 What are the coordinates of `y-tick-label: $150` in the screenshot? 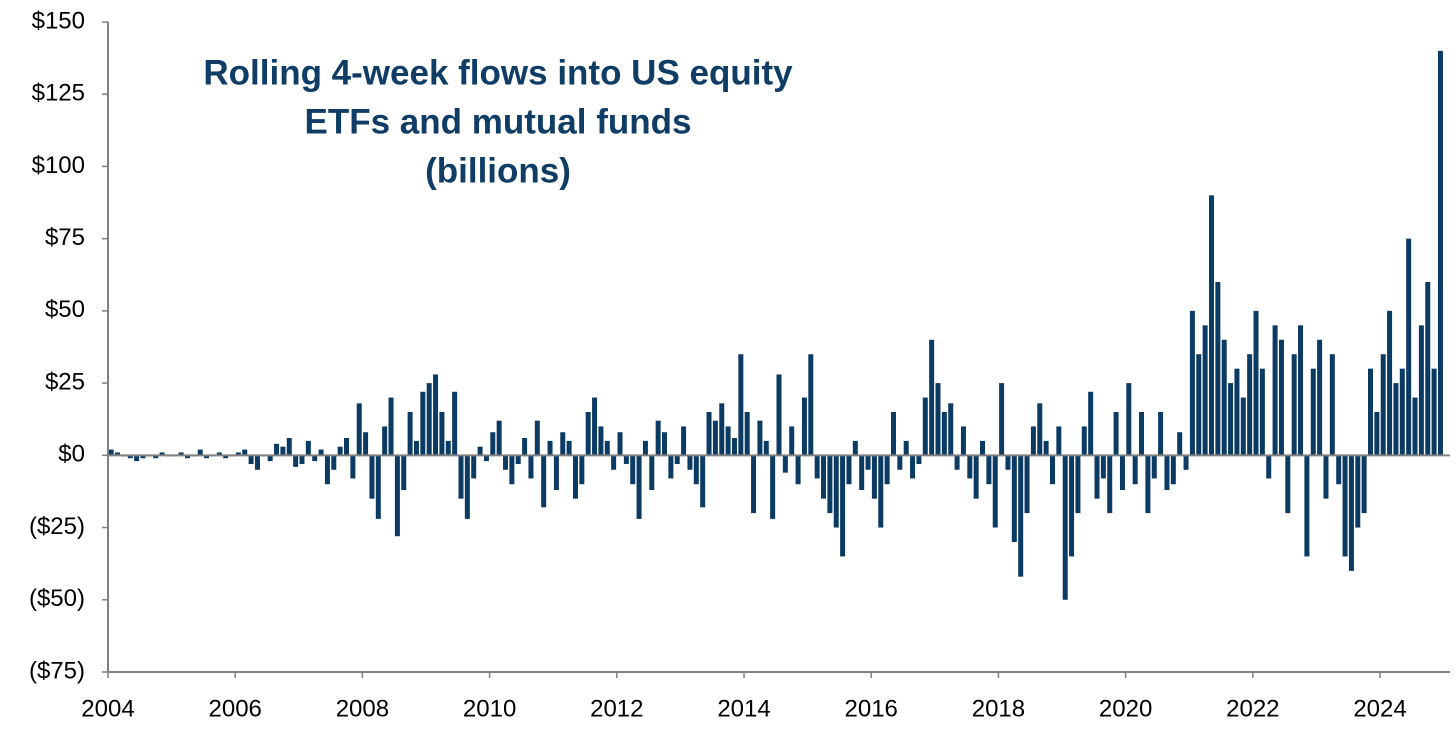 It's located at (58, 20).